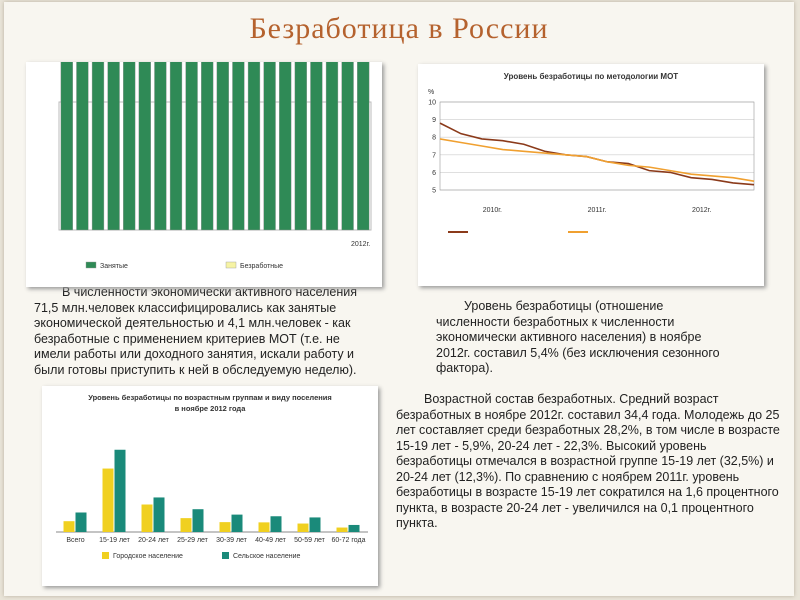  What do you see at coordinates (232, 540) in the screenshot?
I see `x-tick-label: 30-39 лет` at bounding box center [232, 540].